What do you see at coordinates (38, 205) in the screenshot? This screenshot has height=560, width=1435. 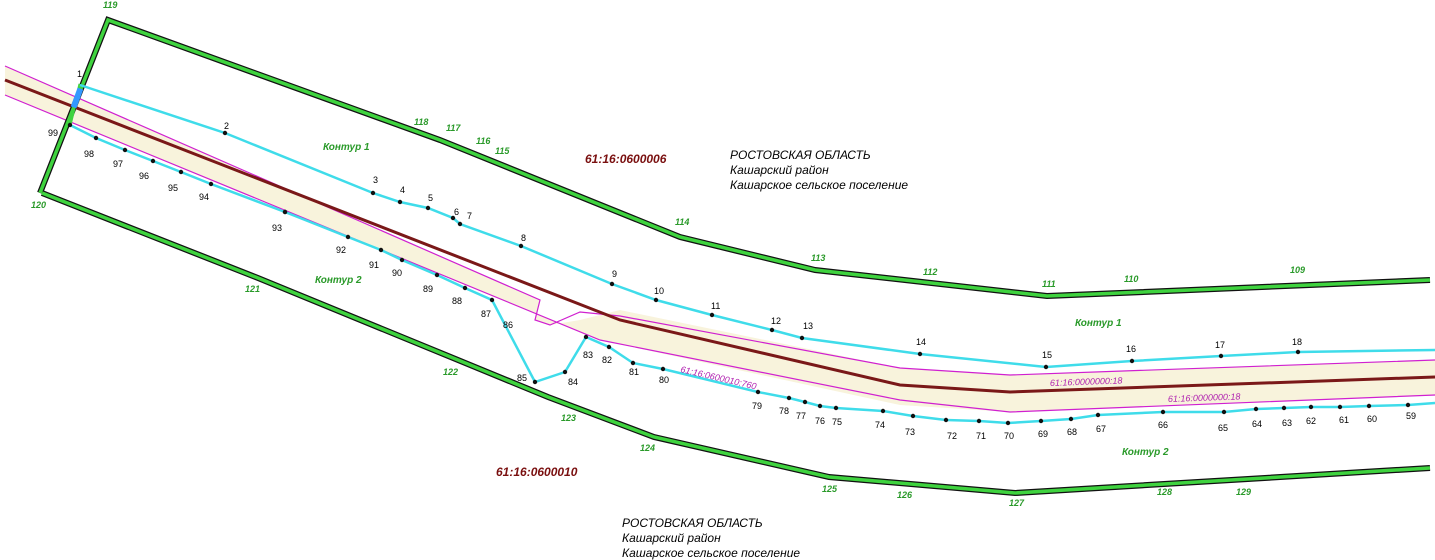 I see `boundary-label: 120` at bounding box center [38, 205].